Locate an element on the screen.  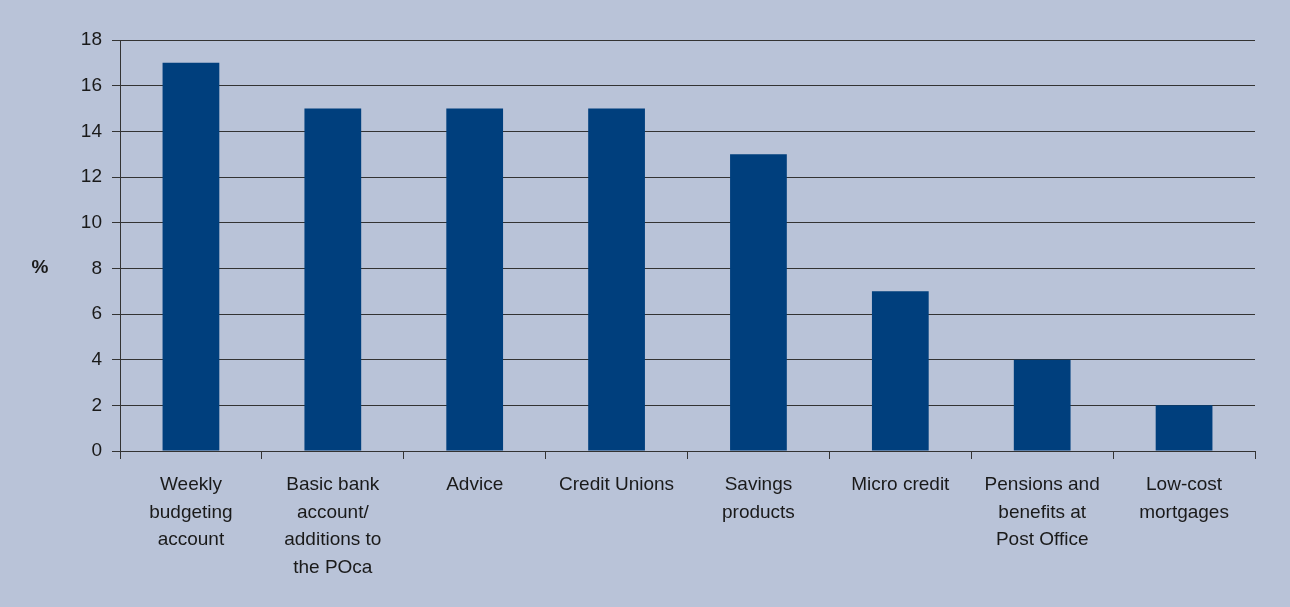
y-tick-label: 6 is located at coordinates (96, 313).